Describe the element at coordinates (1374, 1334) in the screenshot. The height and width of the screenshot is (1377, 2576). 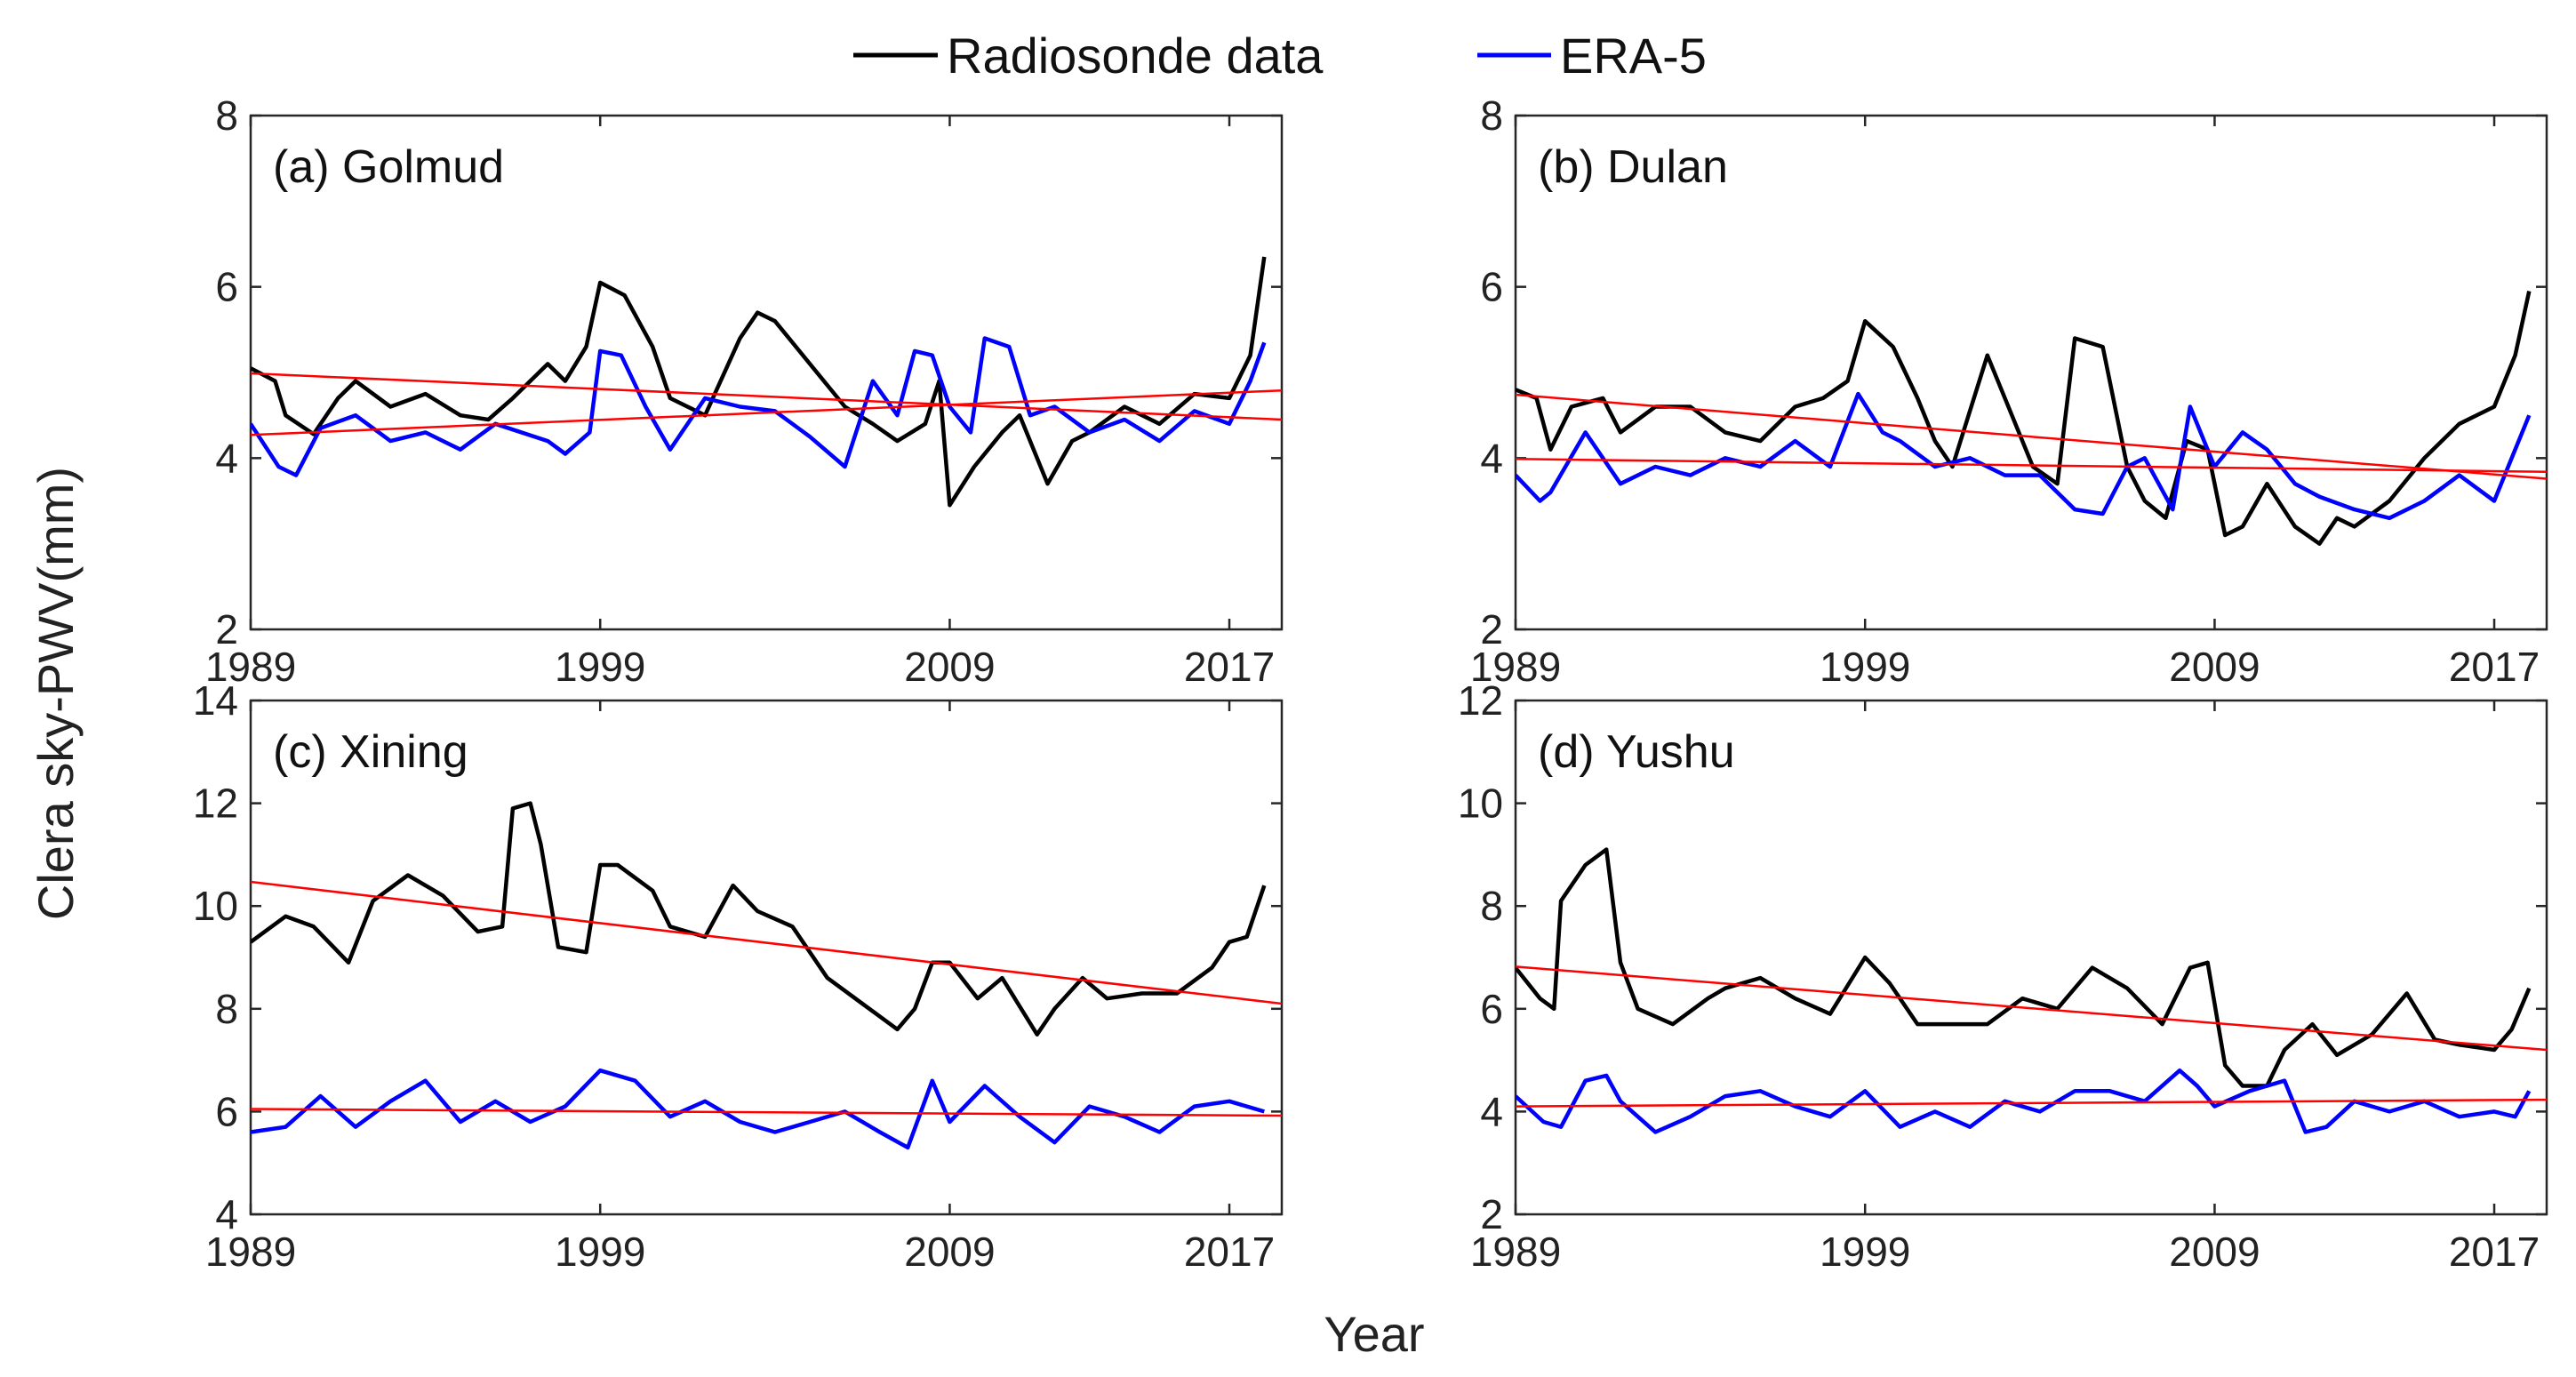
I see `x-axis-label: Year` at that location.